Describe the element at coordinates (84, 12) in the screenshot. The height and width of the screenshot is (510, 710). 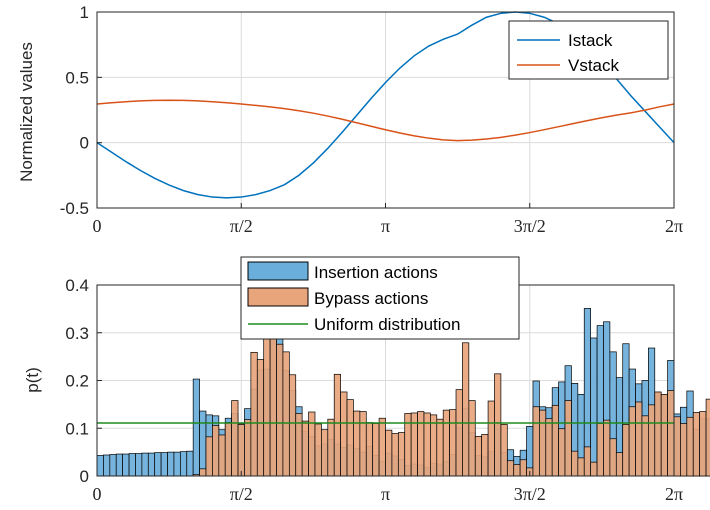
I see `top-y-tick-label: 1` at that location.